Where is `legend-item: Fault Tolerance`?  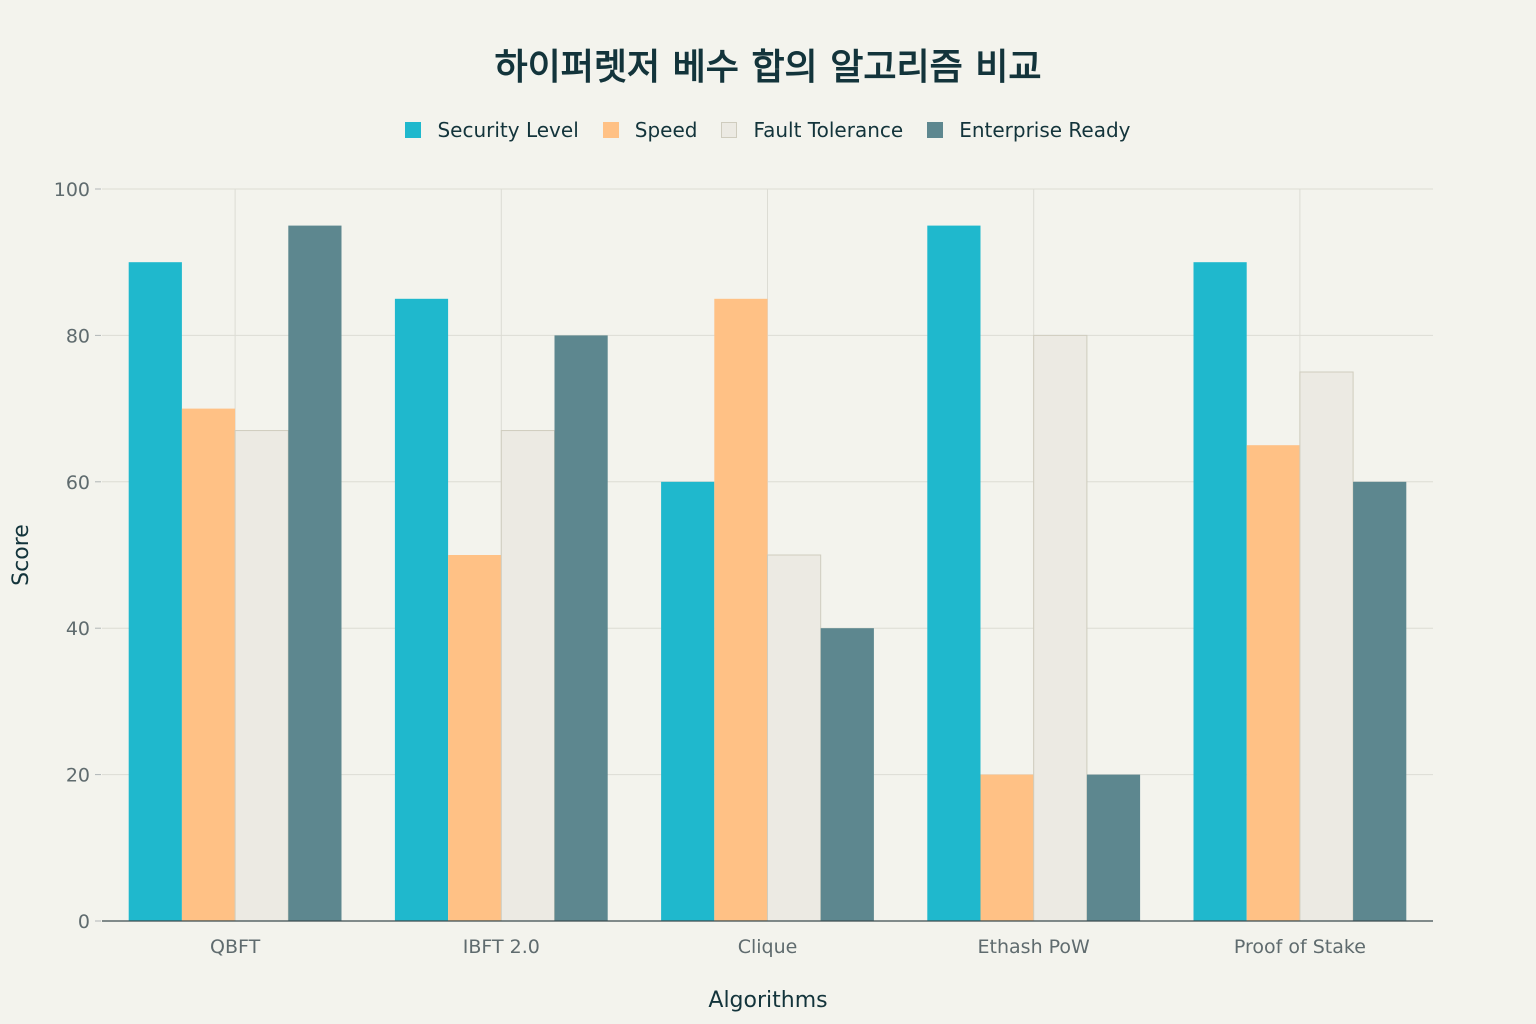 legend-item: Fault Tolerance is located at coordinates (812, 130).